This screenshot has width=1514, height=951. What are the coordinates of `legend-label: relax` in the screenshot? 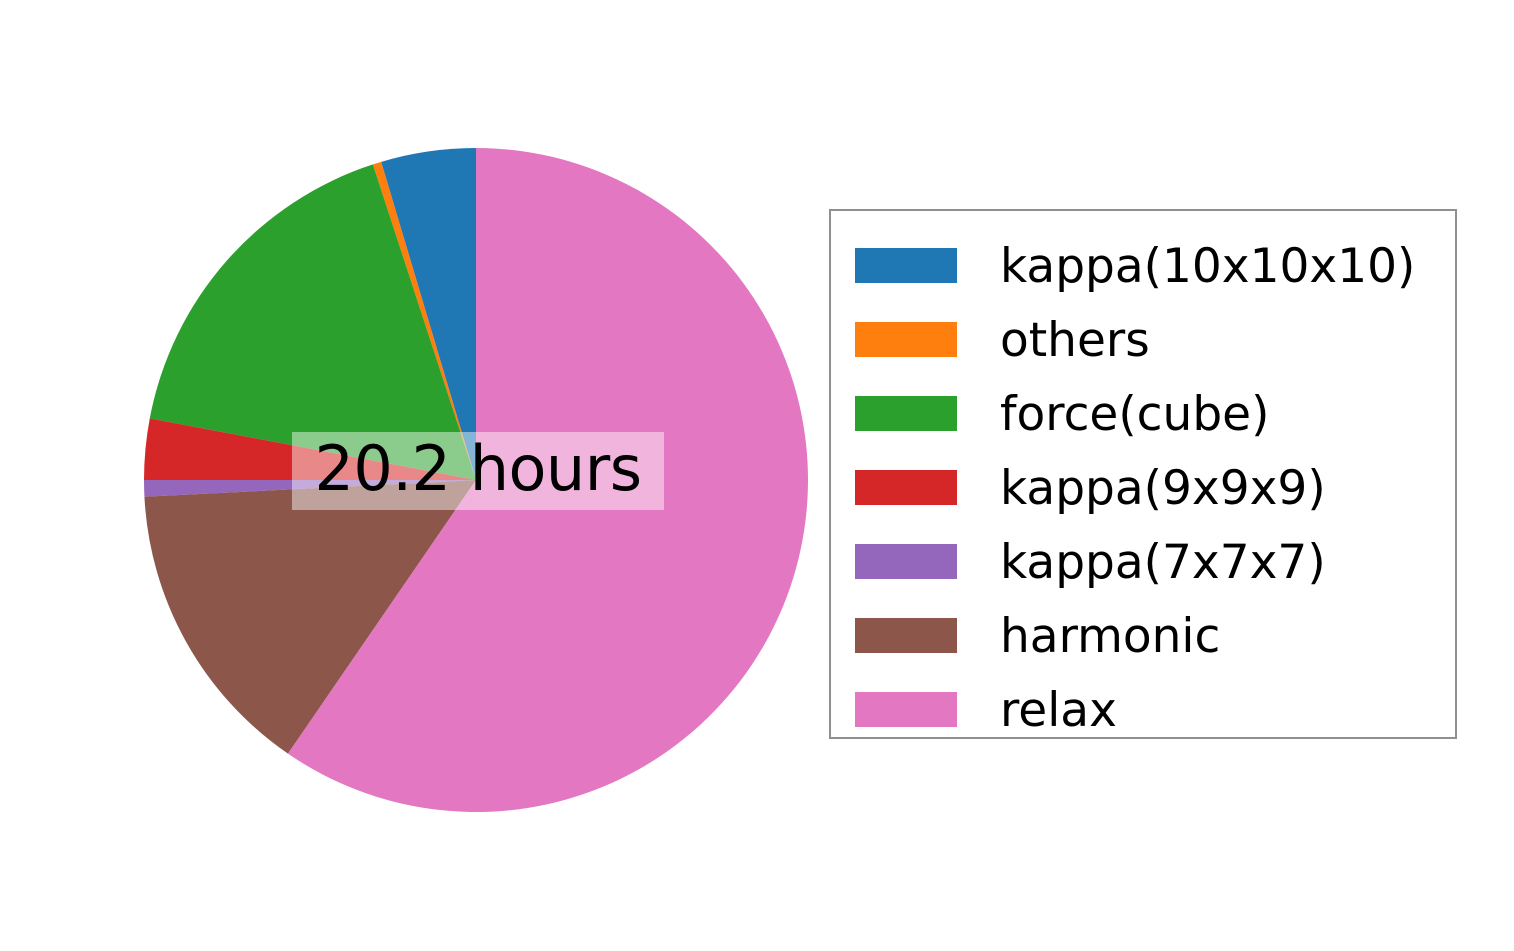 It's located at (1058, 710).